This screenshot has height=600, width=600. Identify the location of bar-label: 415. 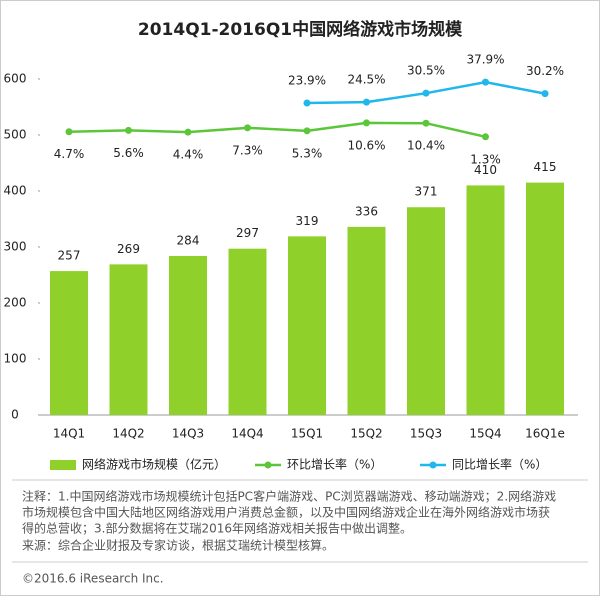
(545, 167).